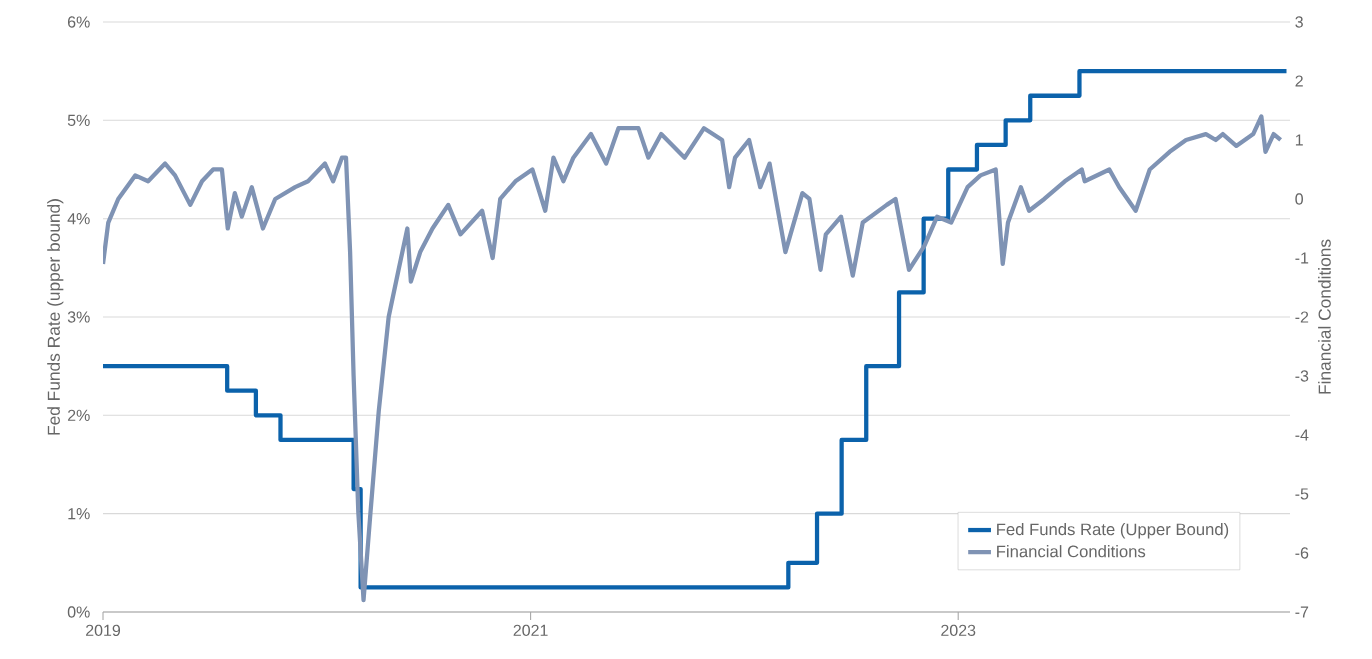 The height and width of the screenshot is (659, 1372). Describe the element at coordinates (78, 120) in the screenshot. I see `y-tick-label: 5%` at that location.